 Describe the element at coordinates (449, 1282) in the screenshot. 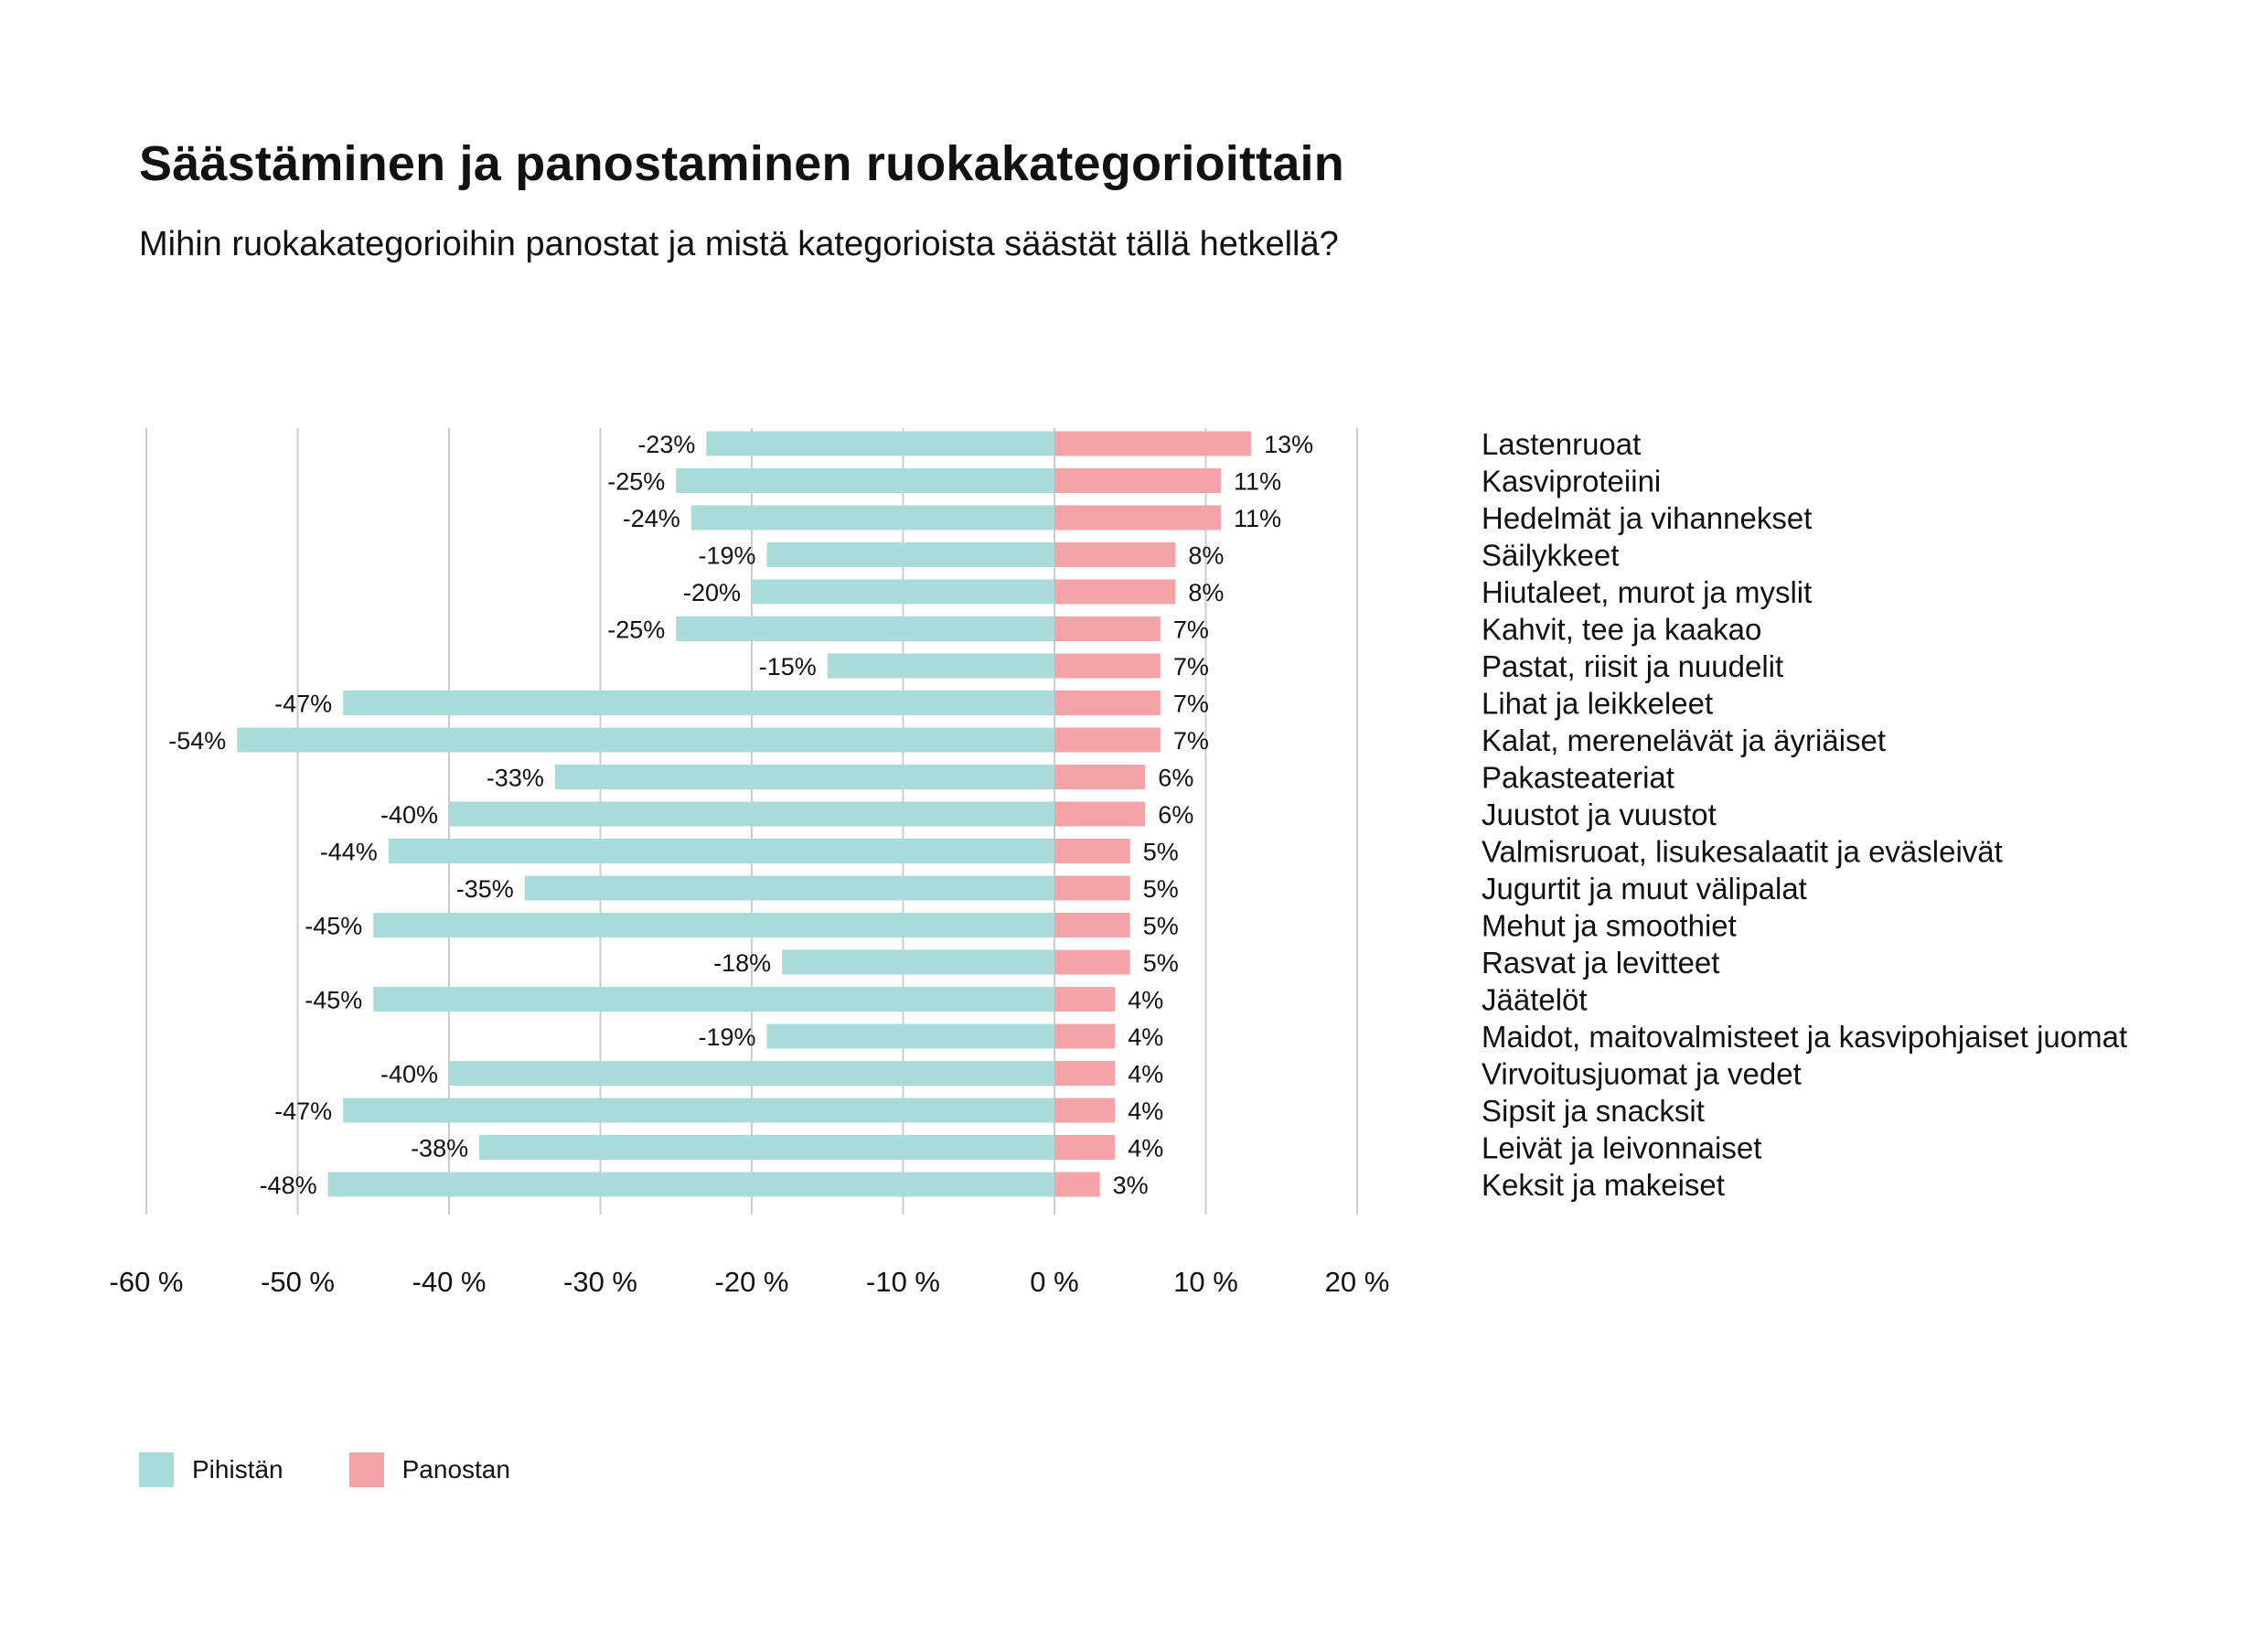

I see `x-tick-label: -40 %` at that location.